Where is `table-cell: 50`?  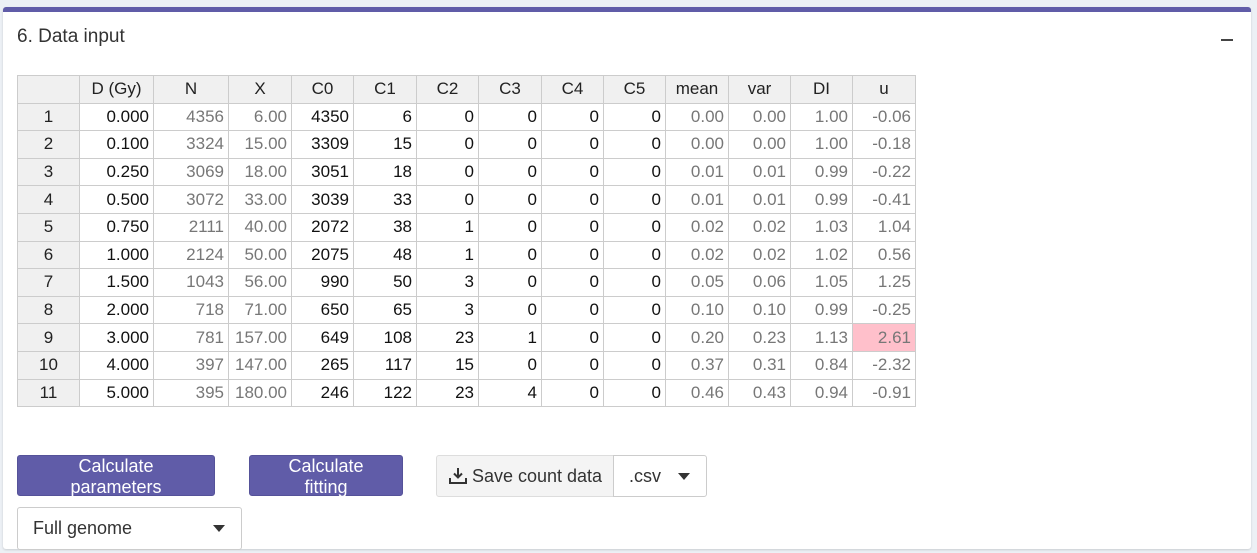 table-cell: 50 is located at coordinates (385, 282).